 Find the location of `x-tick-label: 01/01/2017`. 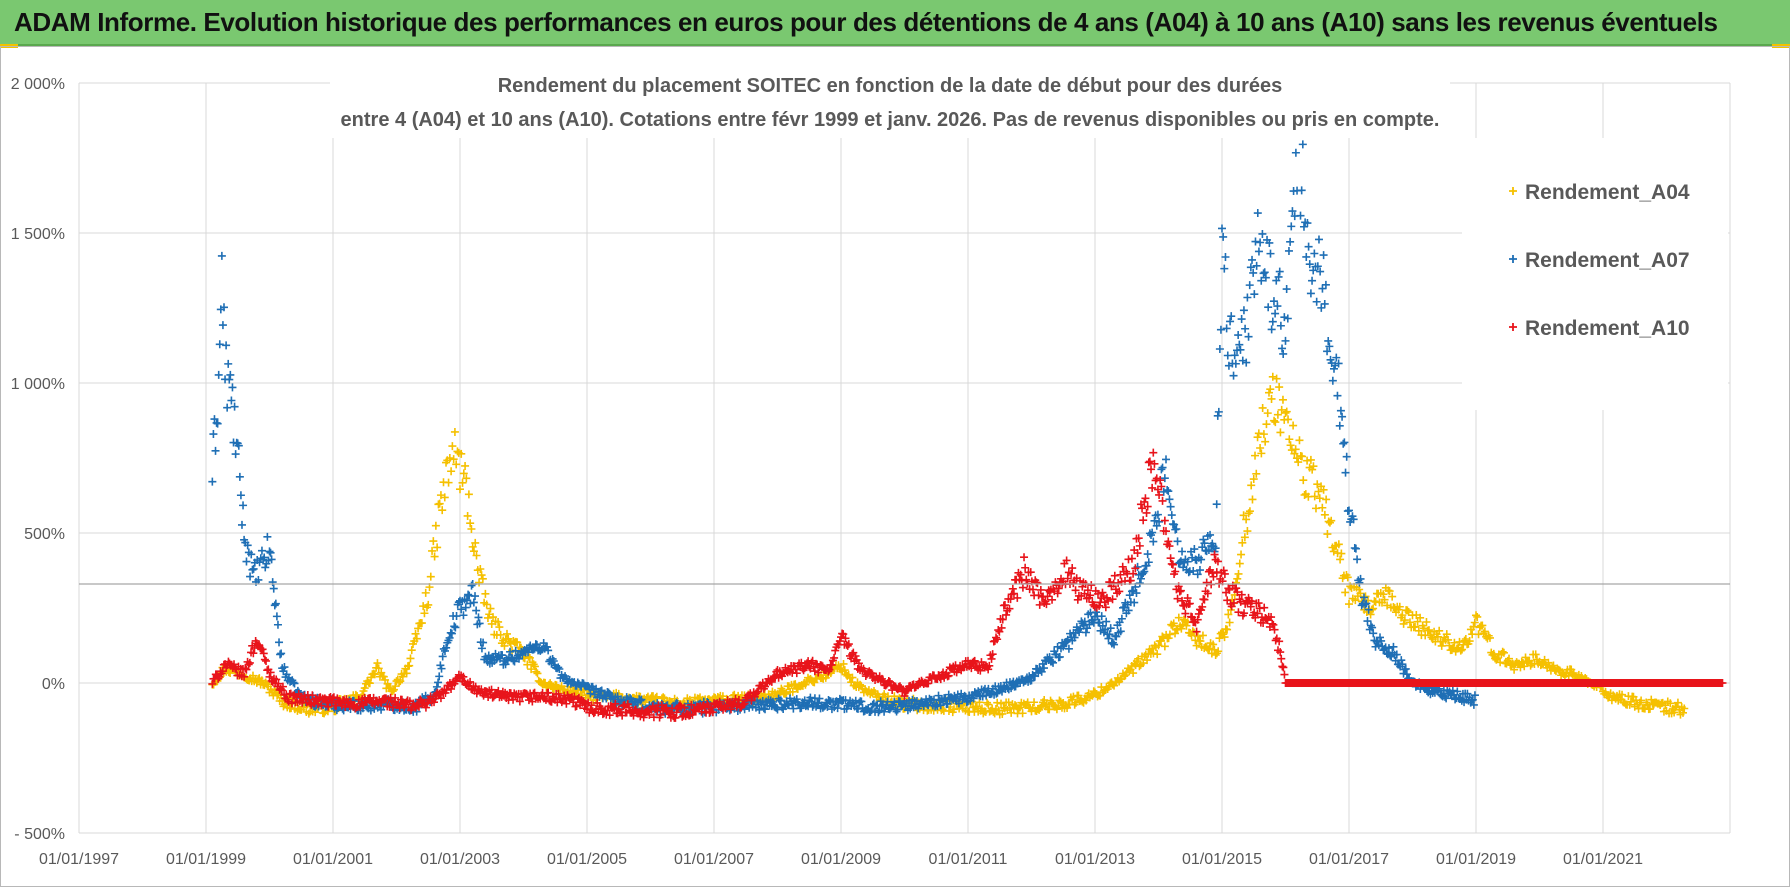

x-tick-label: 01/01/2017 is located at coordinates (1349, 859).